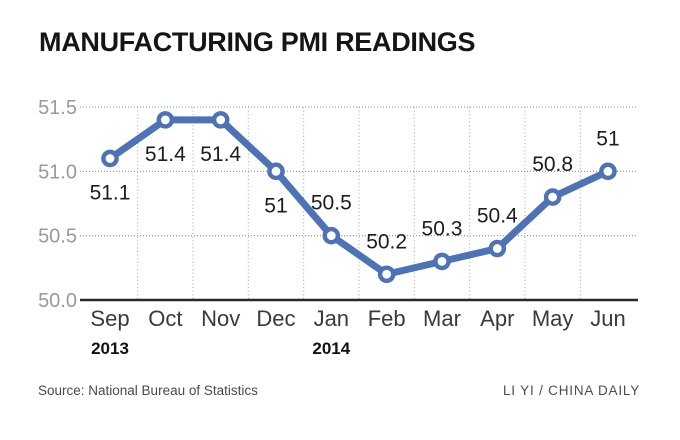  I want to click on x-tick-Nov: Nov, so click(220, 318).